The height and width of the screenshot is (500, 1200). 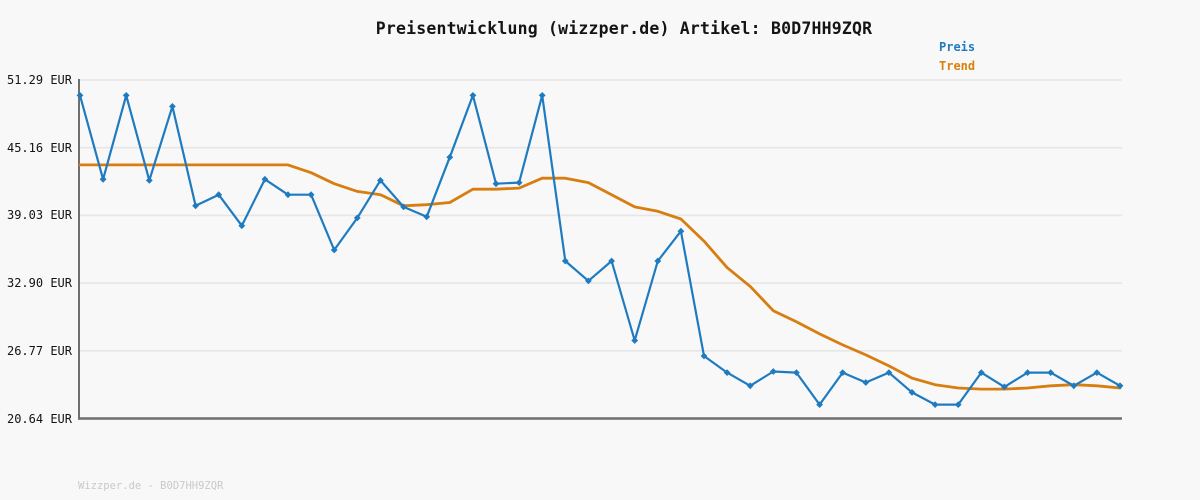 What do you see at coordinates (39, 80) in the screenshot?
I see `y-tick-label: 51.29 EUR` at bounding box center [39, 80].